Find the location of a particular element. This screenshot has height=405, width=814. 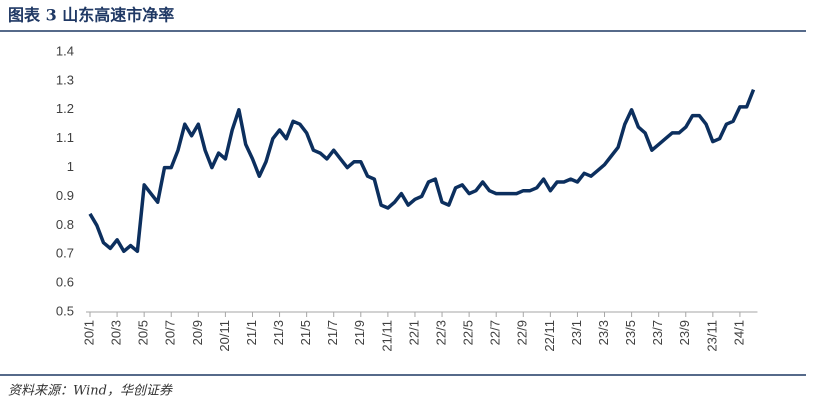

x-tick-label: 22/3 is located at coordinates (440, 332).